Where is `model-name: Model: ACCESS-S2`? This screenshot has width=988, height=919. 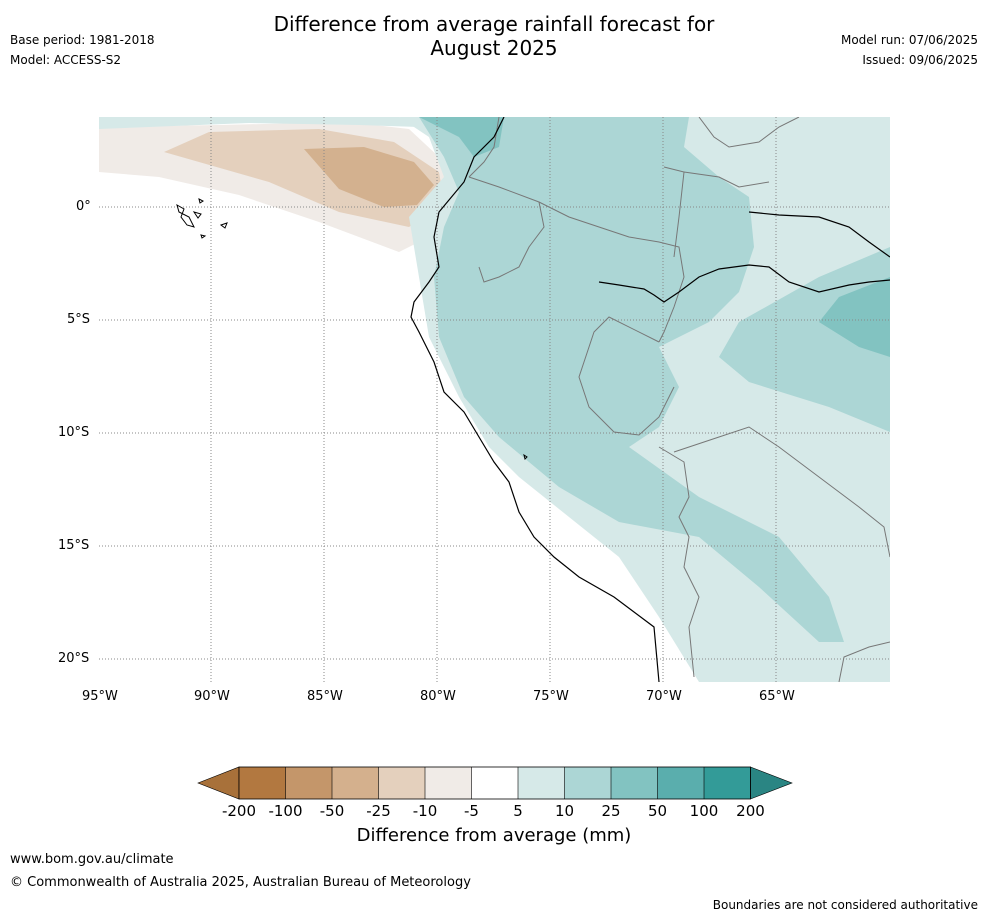
model-name: Model: ACCESS-S2 is located at coordinates (66, 60).